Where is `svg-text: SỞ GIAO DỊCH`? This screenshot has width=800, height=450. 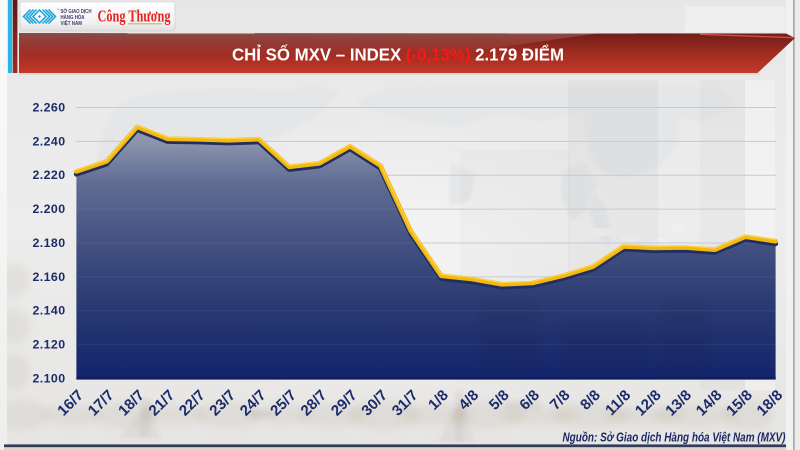 svg-text: SỞ GIAO DỊCH is located at coordinates (76, 11).